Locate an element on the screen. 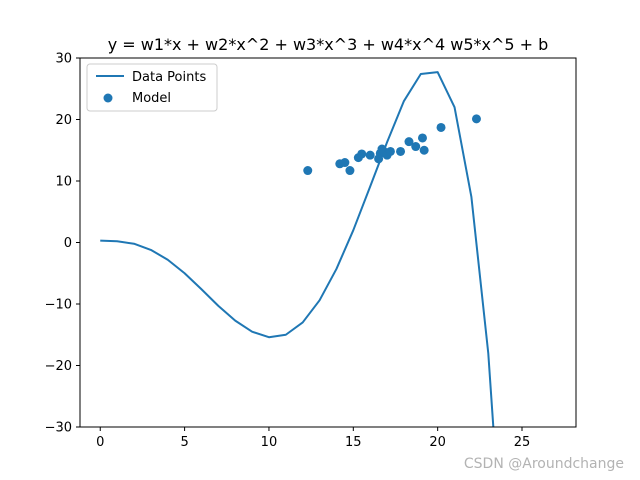 The height and width of the screenshot is (480, 640). watermark: CSDN @Aroundchange is located at coordinates (544, 464).